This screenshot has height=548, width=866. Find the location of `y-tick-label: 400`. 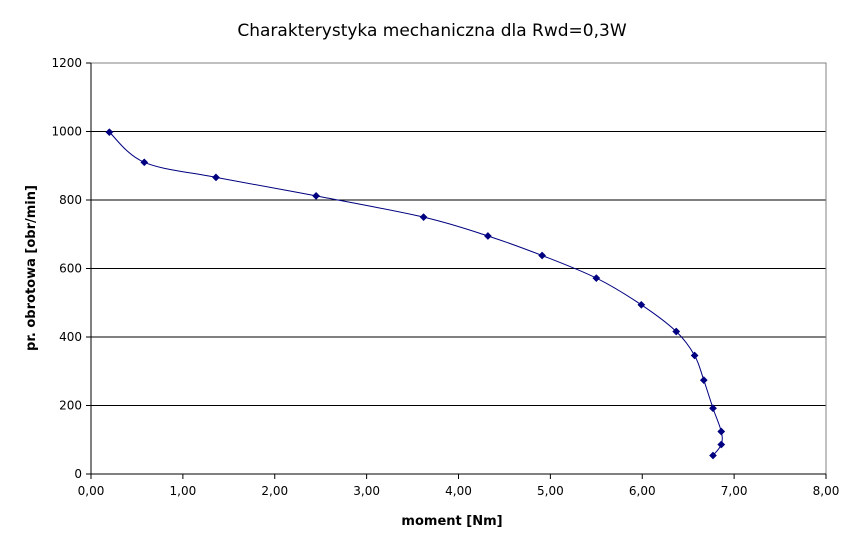

y-tick-label: 400 is located at coordinates (70, 337).